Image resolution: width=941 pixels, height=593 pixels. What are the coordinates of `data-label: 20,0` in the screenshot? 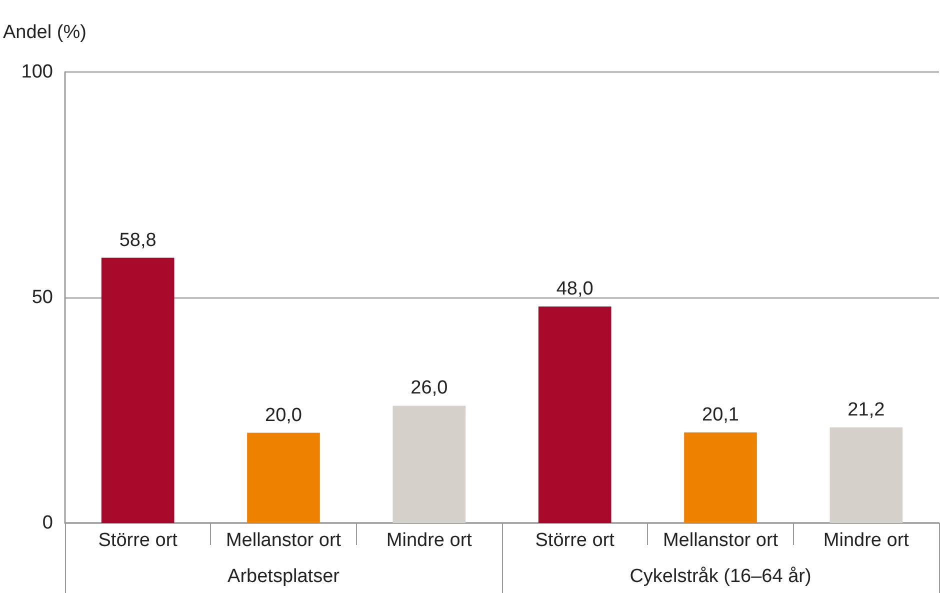 It's located at (283, 415).